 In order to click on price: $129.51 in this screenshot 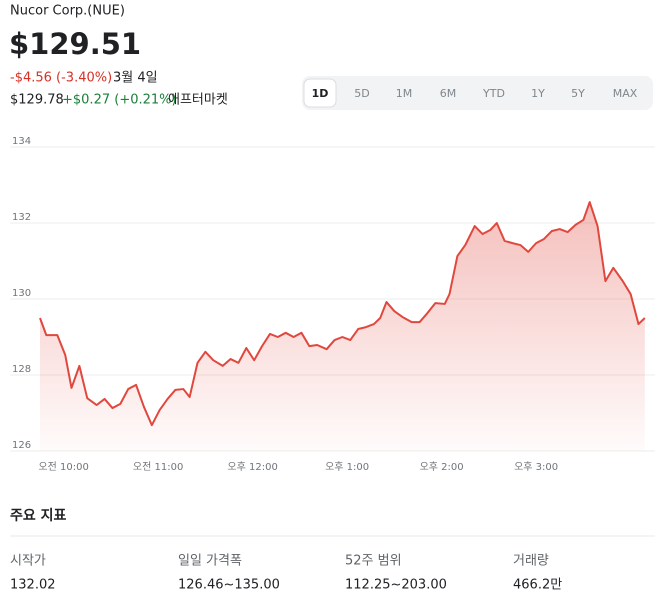, I will do `click(75, 44)`.